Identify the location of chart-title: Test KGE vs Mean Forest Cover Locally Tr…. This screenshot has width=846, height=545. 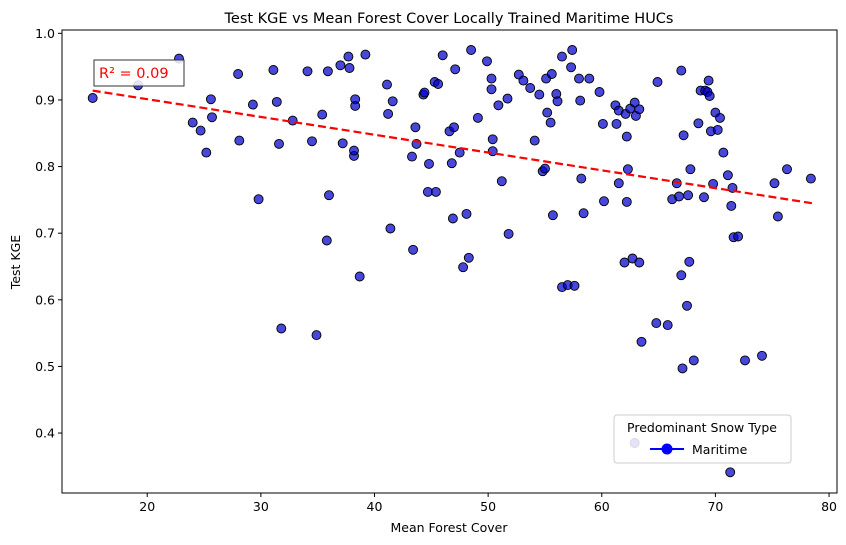
(449, 19).